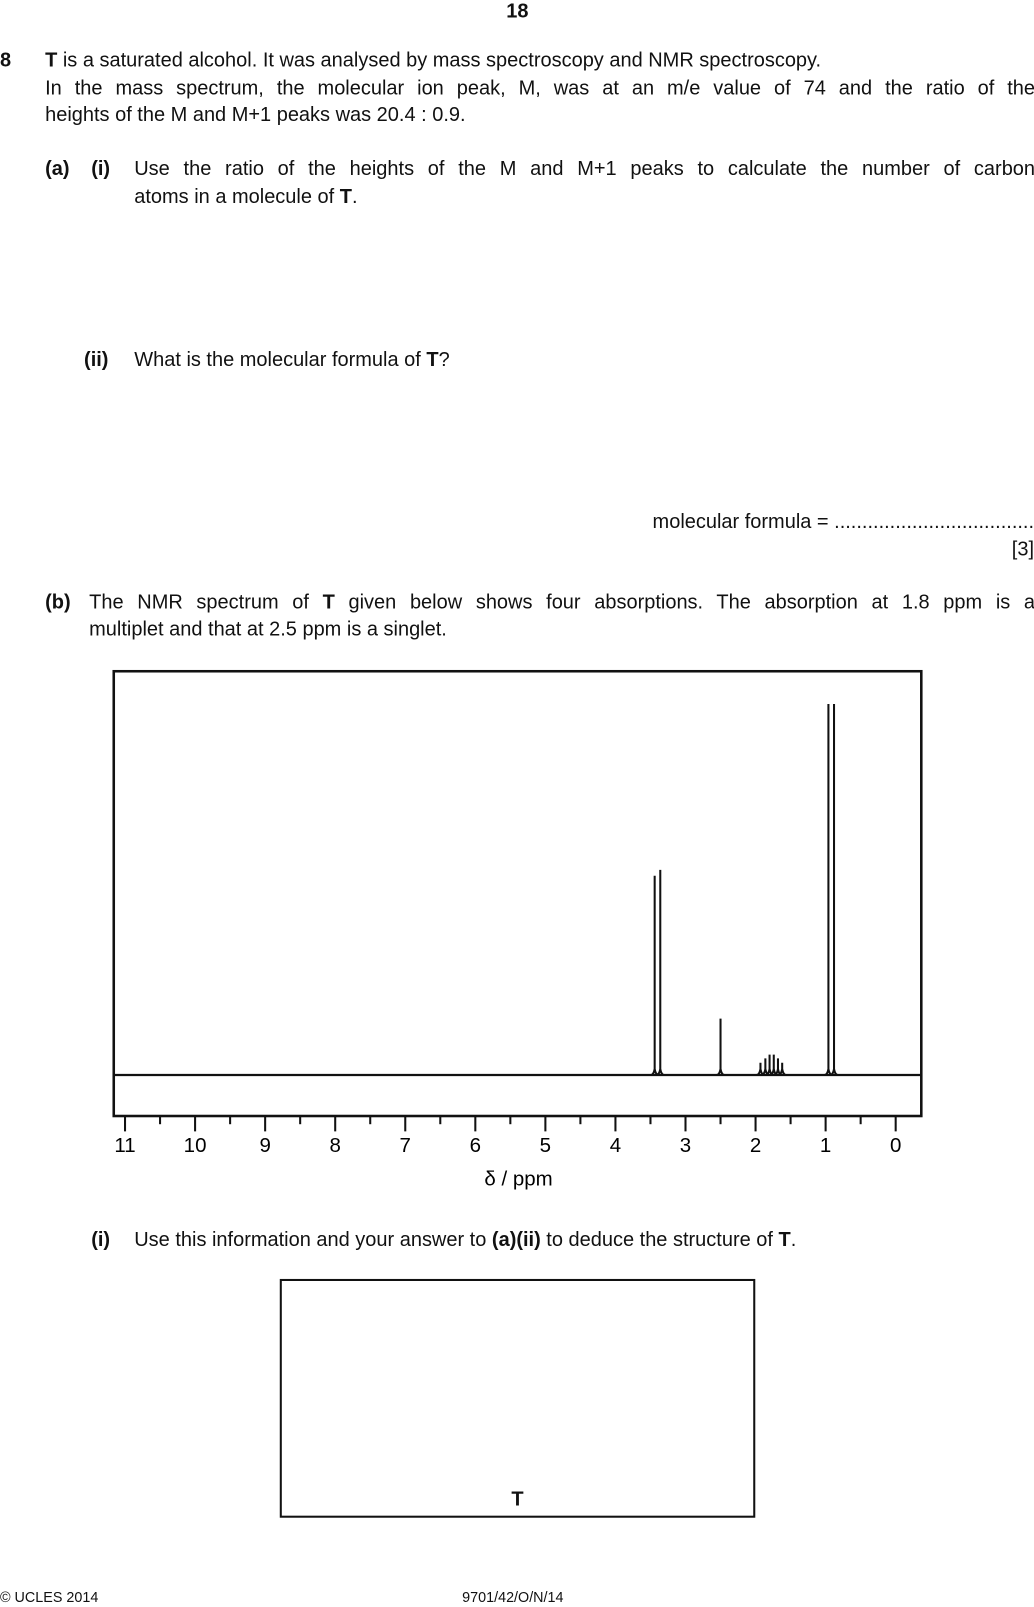  What do you see at coordinates (101, 169) in the screenshot?
I see `part-a-i-label: (i)` at bounding box center [101, 169].